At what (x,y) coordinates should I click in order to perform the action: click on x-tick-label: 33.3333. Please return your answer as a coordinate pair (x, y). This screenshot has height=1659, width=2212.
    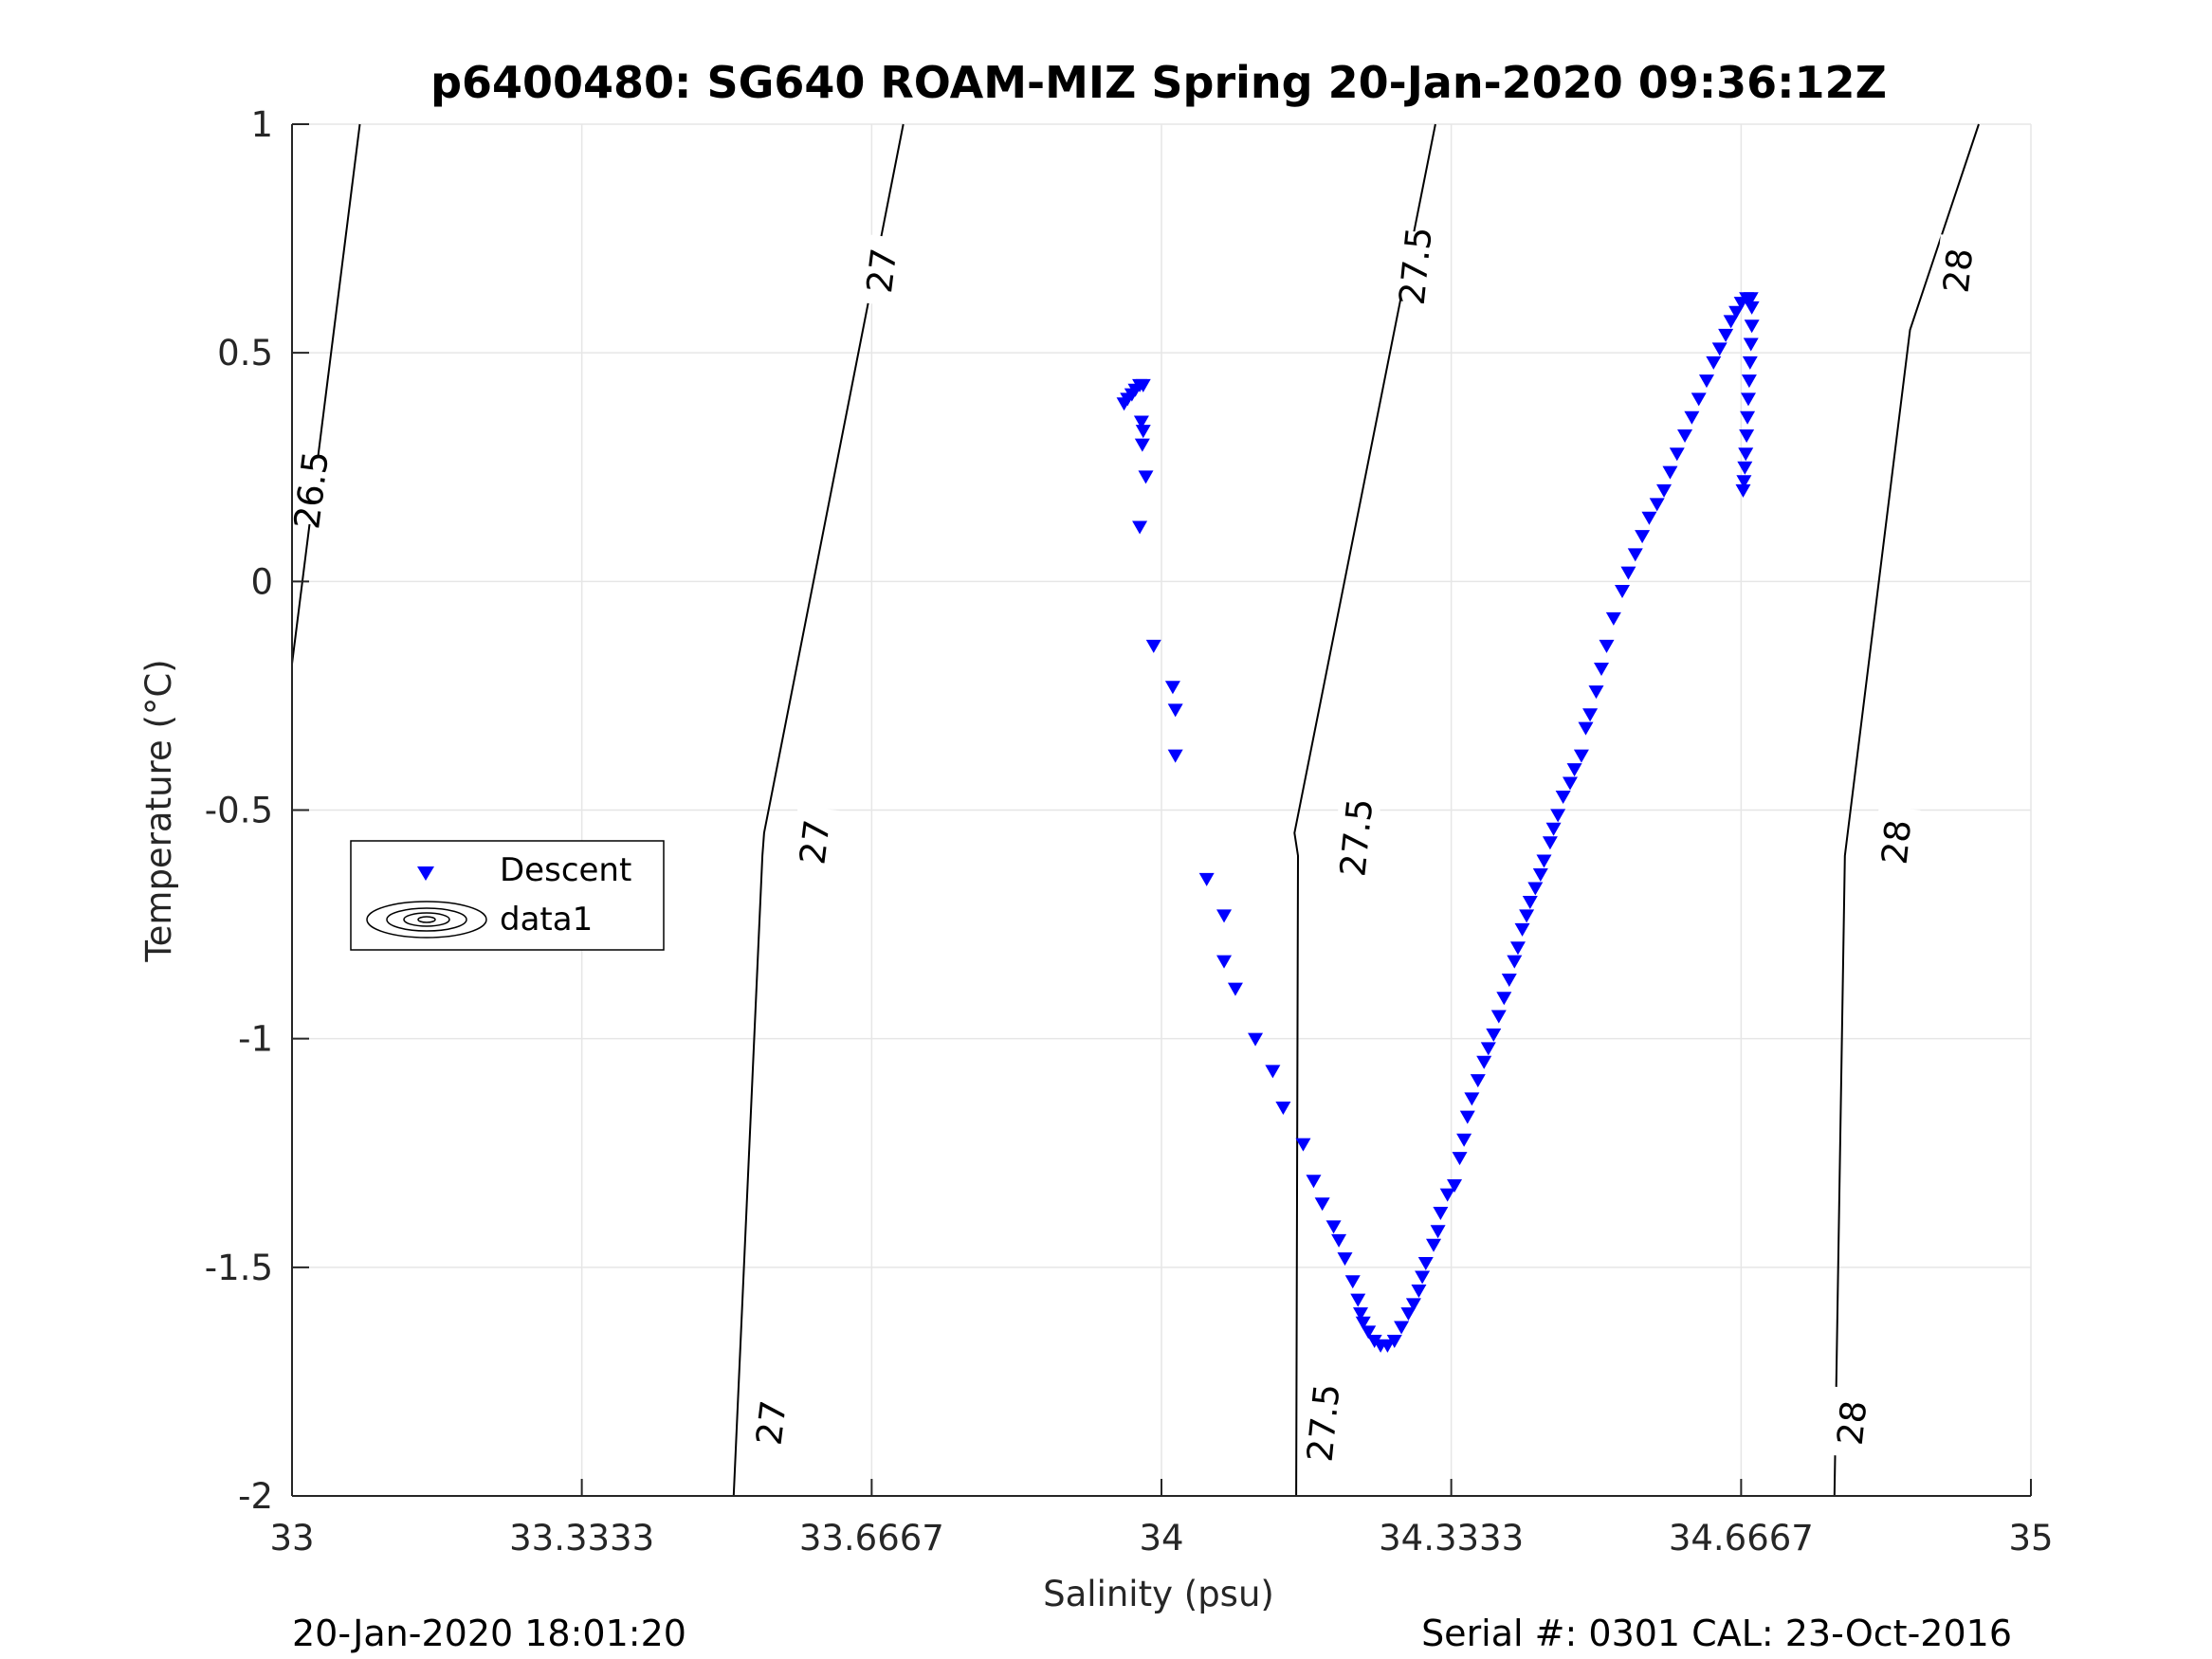
    Looking at the image, I should click on (581, 1538).